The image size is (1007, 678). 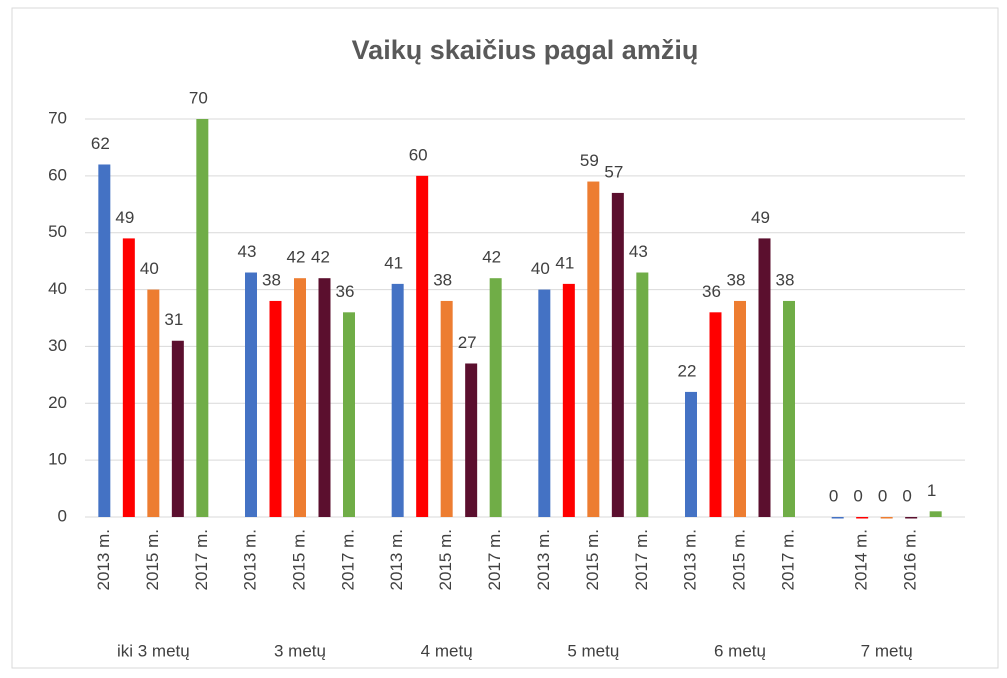 I want to click on y-tick-label: 70, so click(x=57, y=117).